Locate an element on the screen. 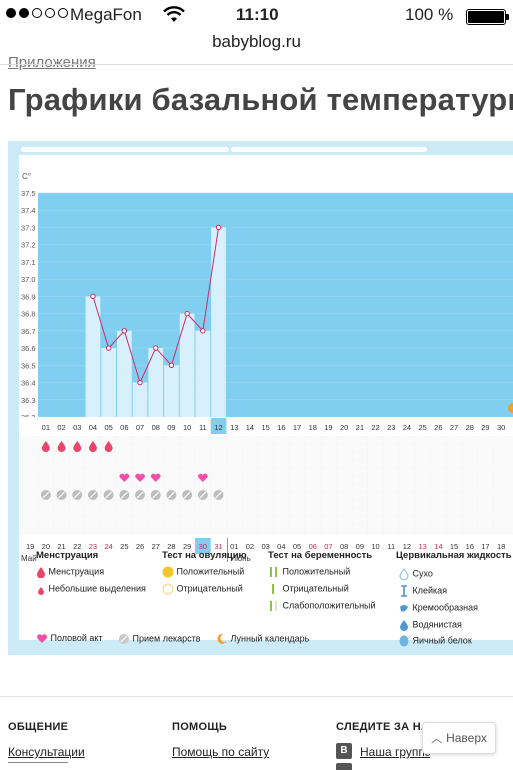  x-tick-label: 12 is located at coordinates (218, 427).